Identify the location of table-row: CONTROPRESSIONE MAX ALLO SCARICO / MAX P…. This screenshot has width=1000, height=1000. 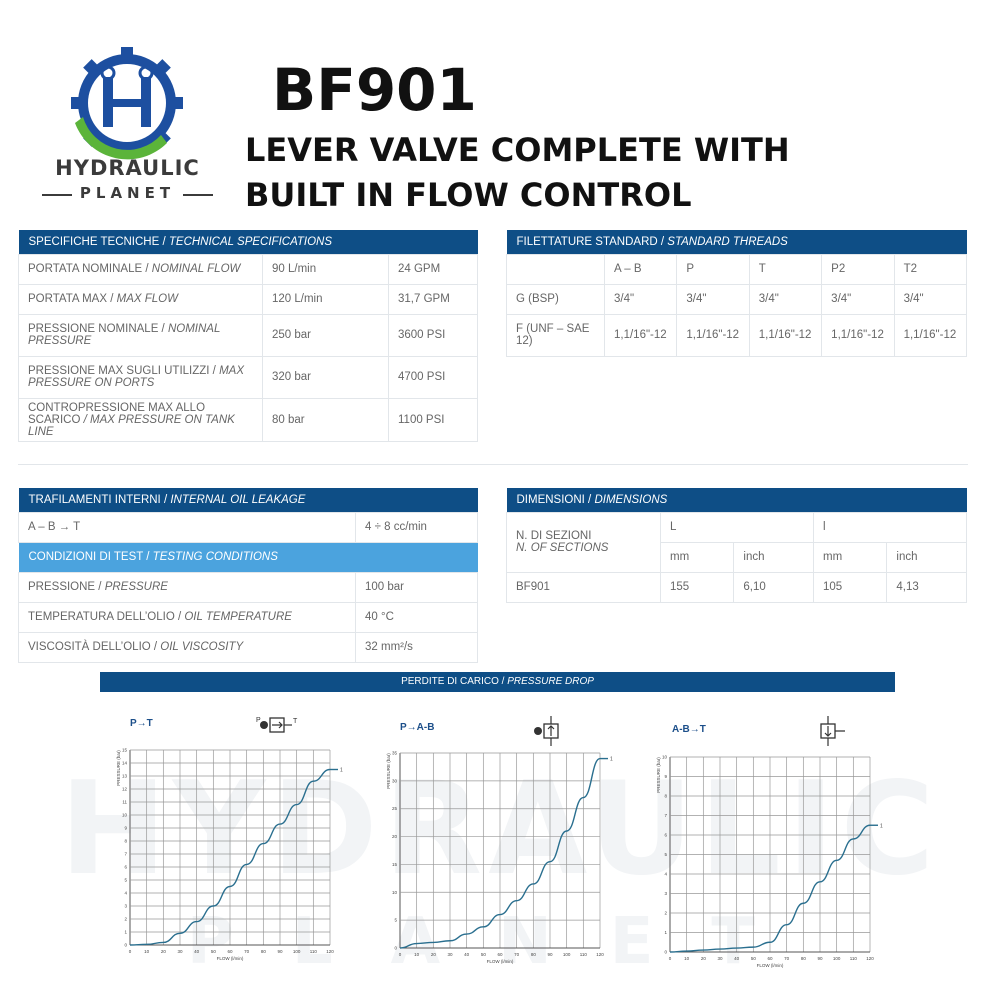
(248, 419).